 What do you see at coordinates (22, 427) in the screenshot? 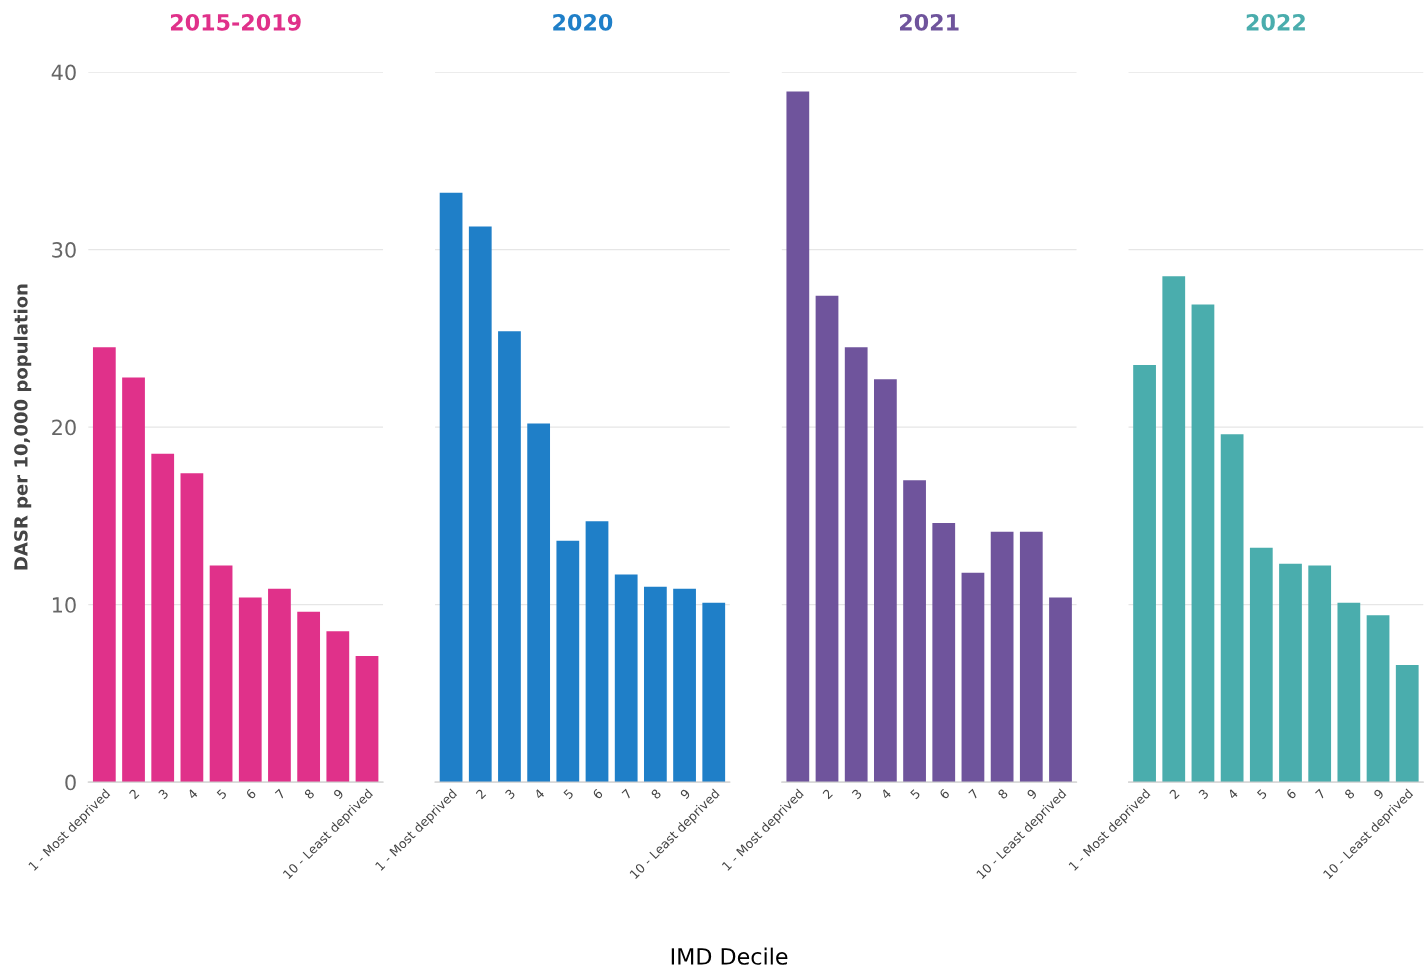
I see `y-axis-title: DASR per 10,000 population` at bounding box center [22, 427].